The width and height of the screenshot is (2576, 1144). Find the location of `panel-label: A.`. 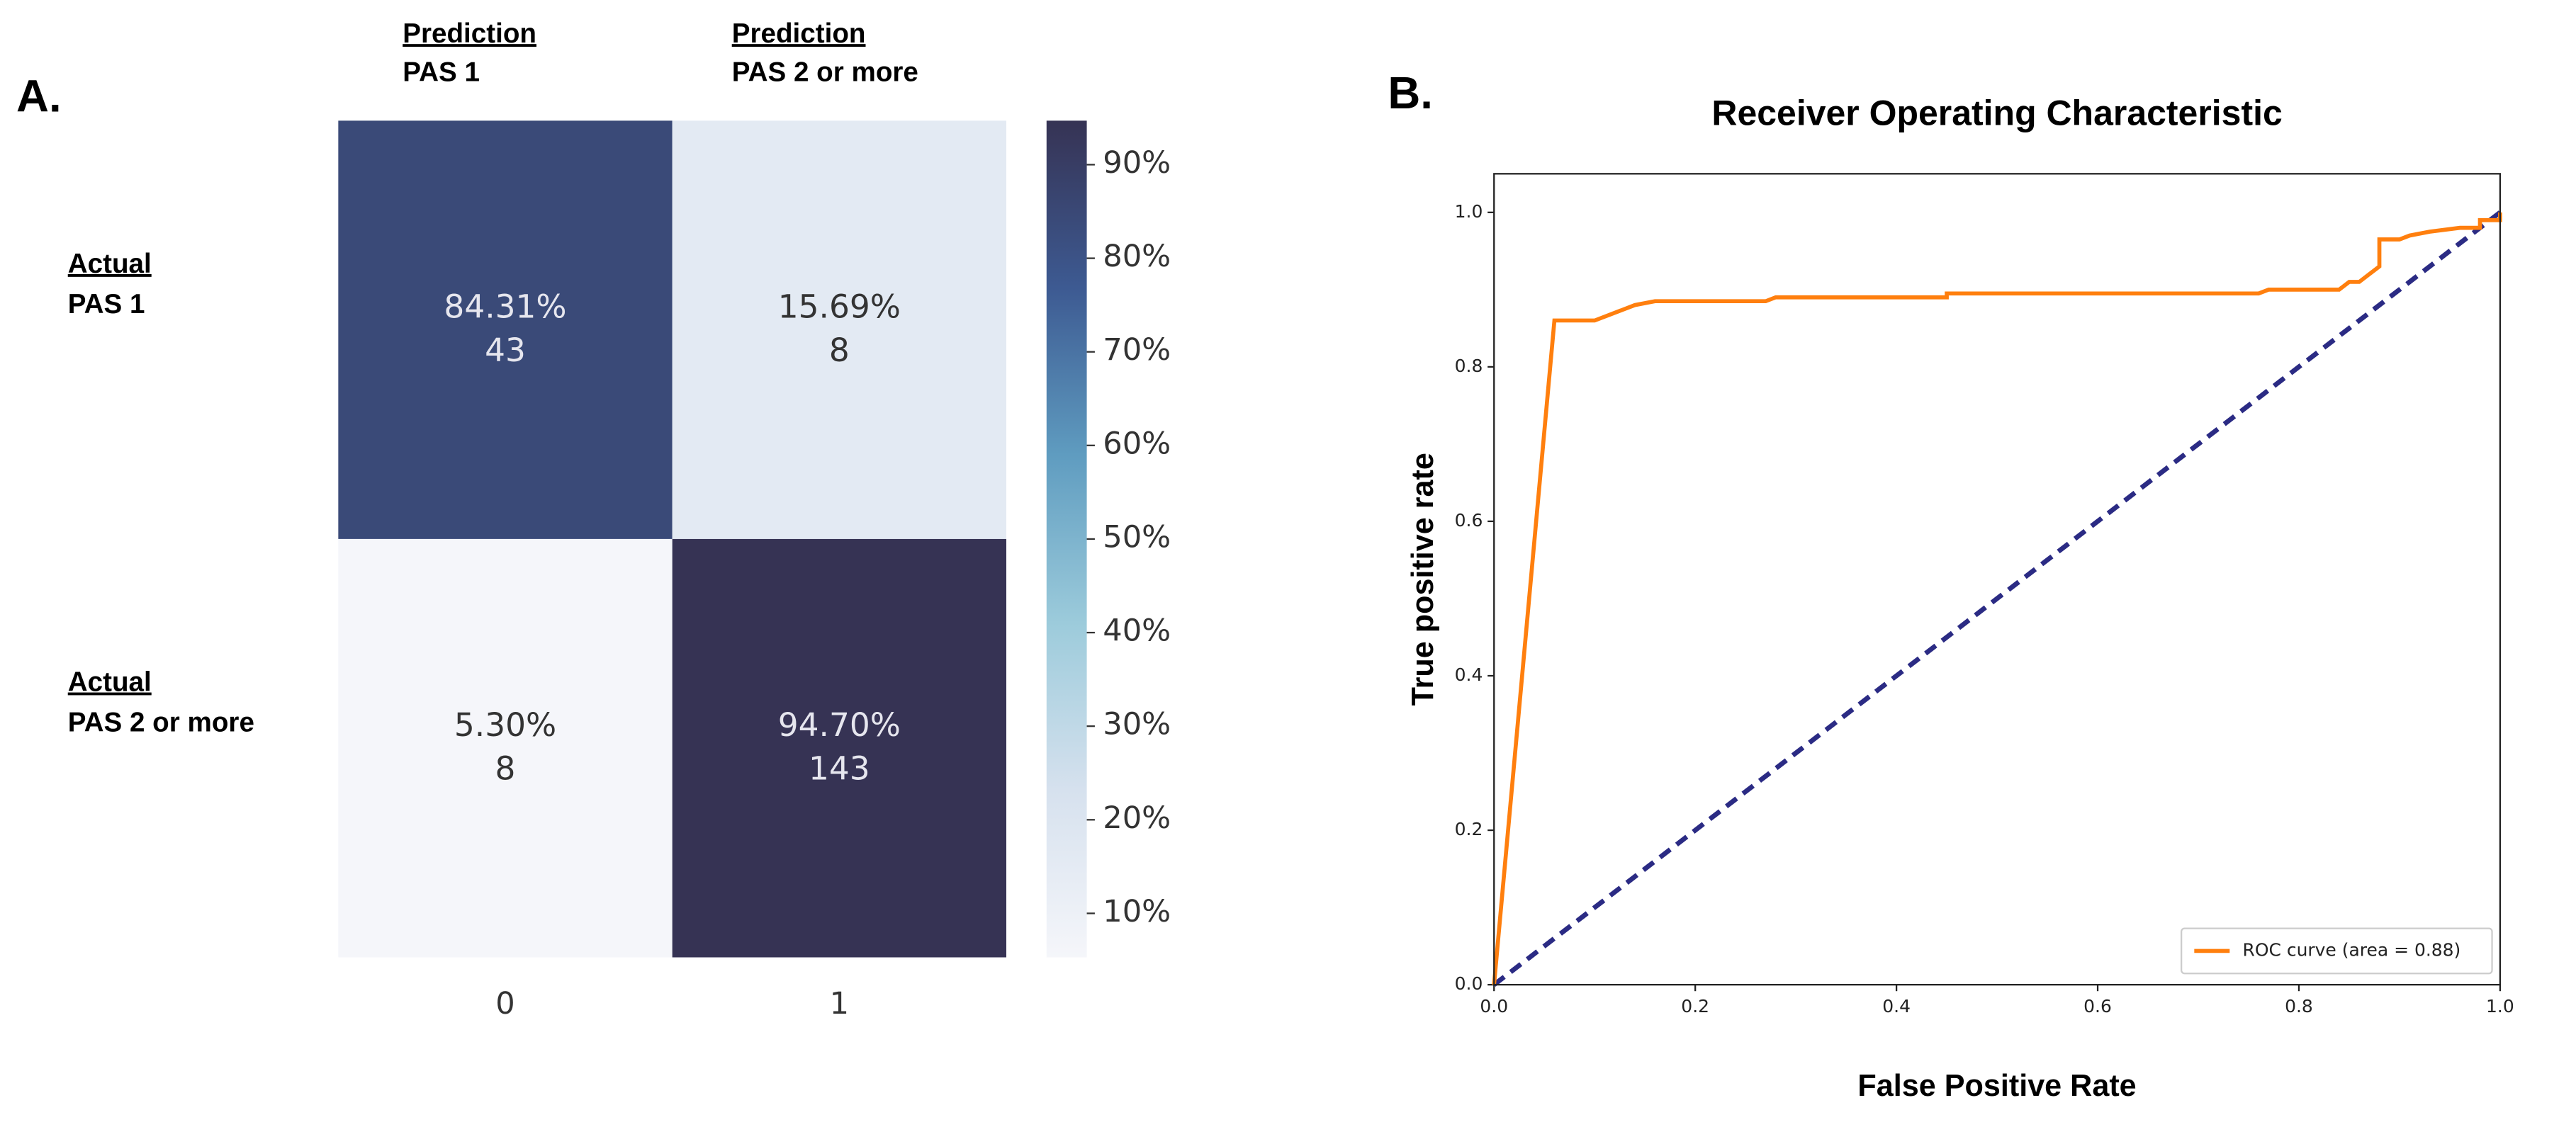

panel-label: A. is located at coordinates (39, 97).